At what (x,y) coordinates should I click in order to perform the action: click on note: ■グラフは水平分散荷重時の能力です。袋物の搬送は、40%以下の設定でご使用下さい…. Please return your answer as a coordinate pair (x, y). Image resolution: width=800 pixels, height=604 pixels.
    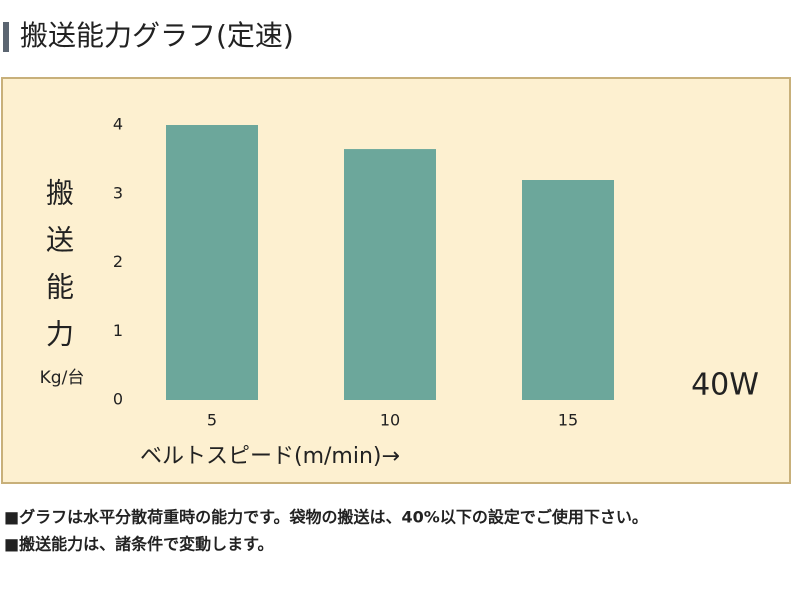
    Looking at the image, I should click on (326, 517).